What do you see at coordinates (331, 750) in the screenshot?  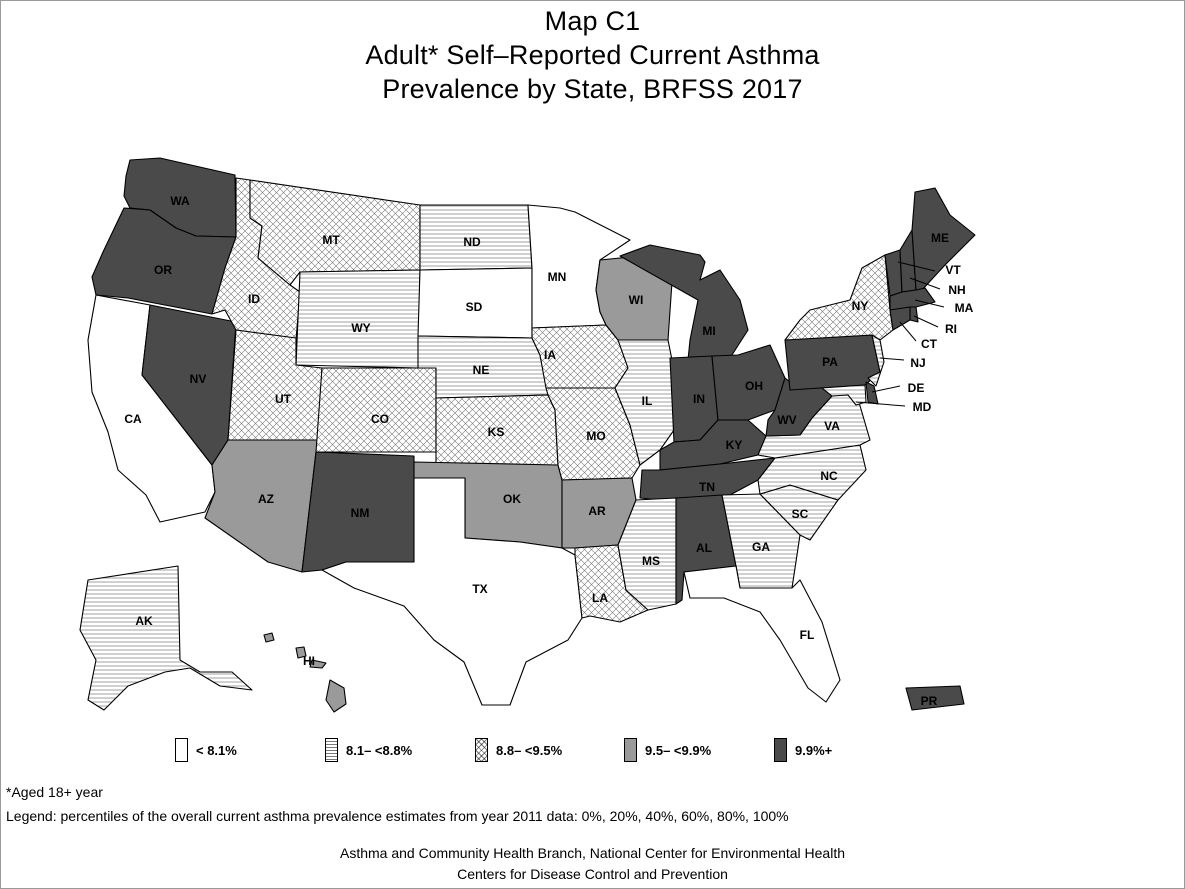 I see `legend-swatch-cat2` at bounding box center [331, 750].